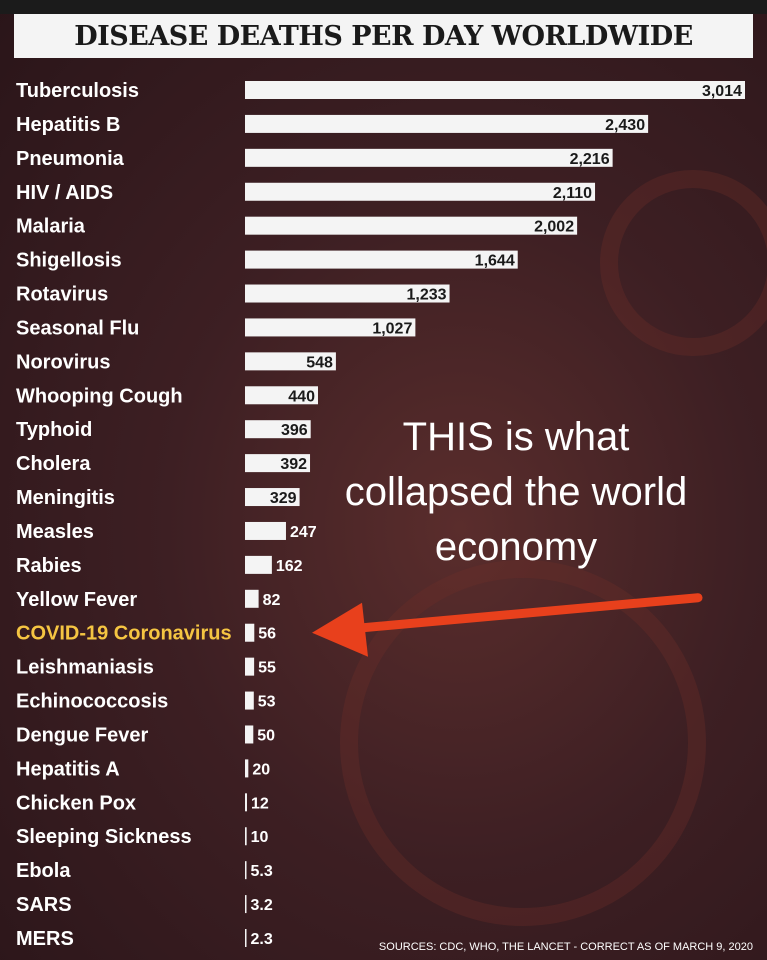 The height and width of the screenshot is (960, 767). Describe the element at coordinates (76, 803) in the screenshot. I see `category-label-chicken-pox: Chicken Pox` at that location.